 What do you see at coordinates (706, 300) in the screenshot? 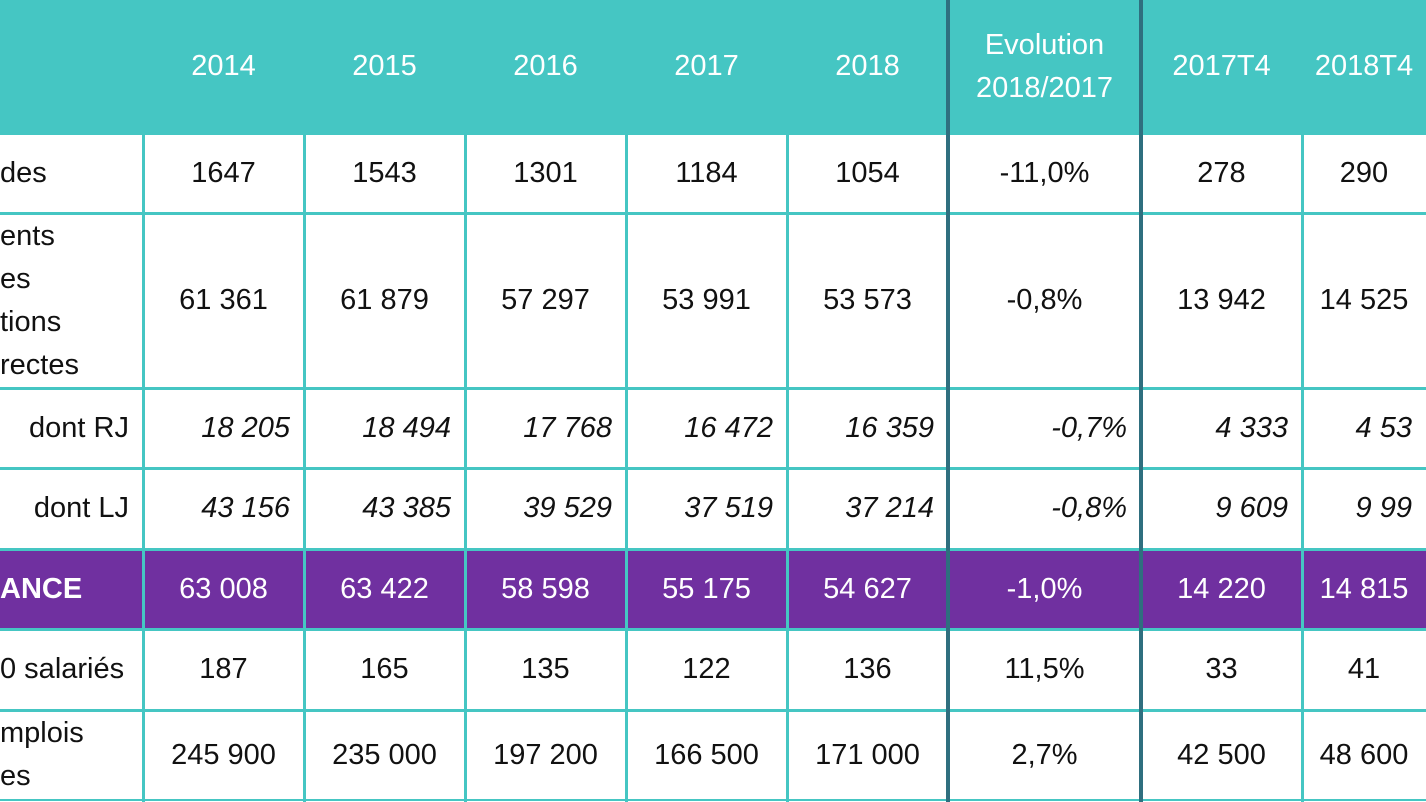
I see `table-cell: 53 991` at bounding box center [706, 300].